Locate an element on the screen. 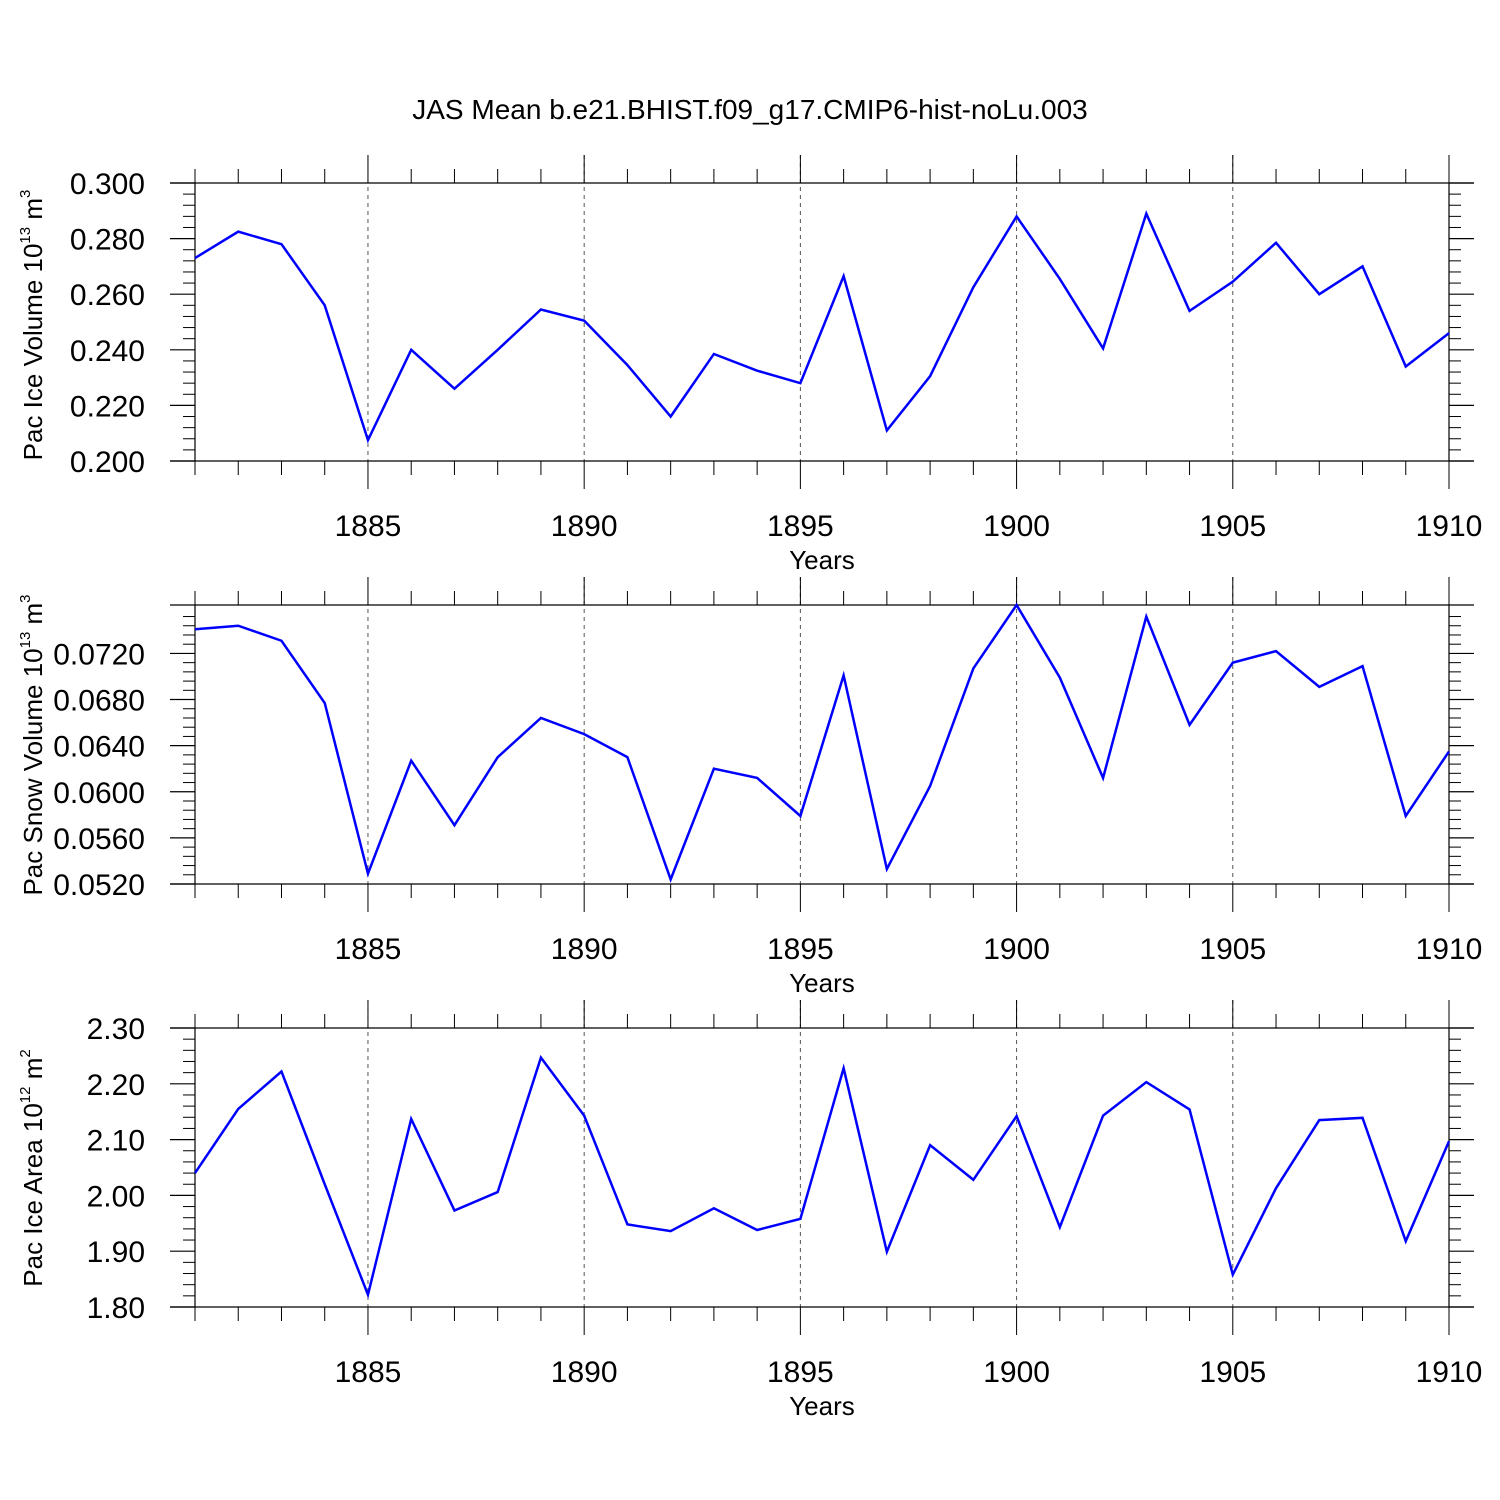  x-tick-label: 1910 is located at coordinates (1449, 526).